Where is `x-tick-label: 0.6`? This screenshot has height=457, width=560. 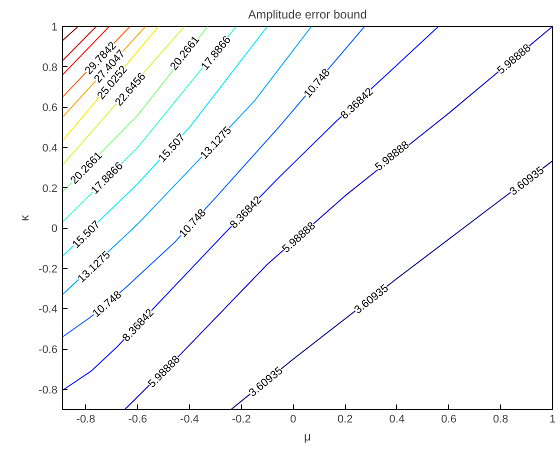
x-tick-label: 0.6 is located at coordinates (448, 420).